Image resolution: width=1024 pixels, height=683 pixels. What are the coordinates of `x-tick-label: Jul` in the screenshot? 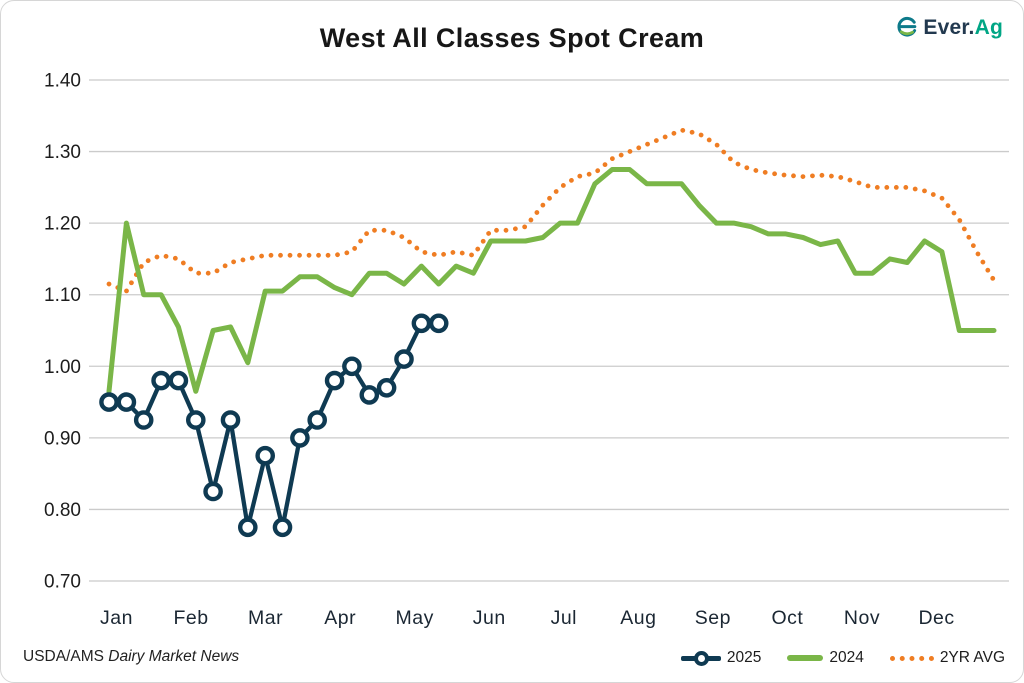 It's located at (564, 618).